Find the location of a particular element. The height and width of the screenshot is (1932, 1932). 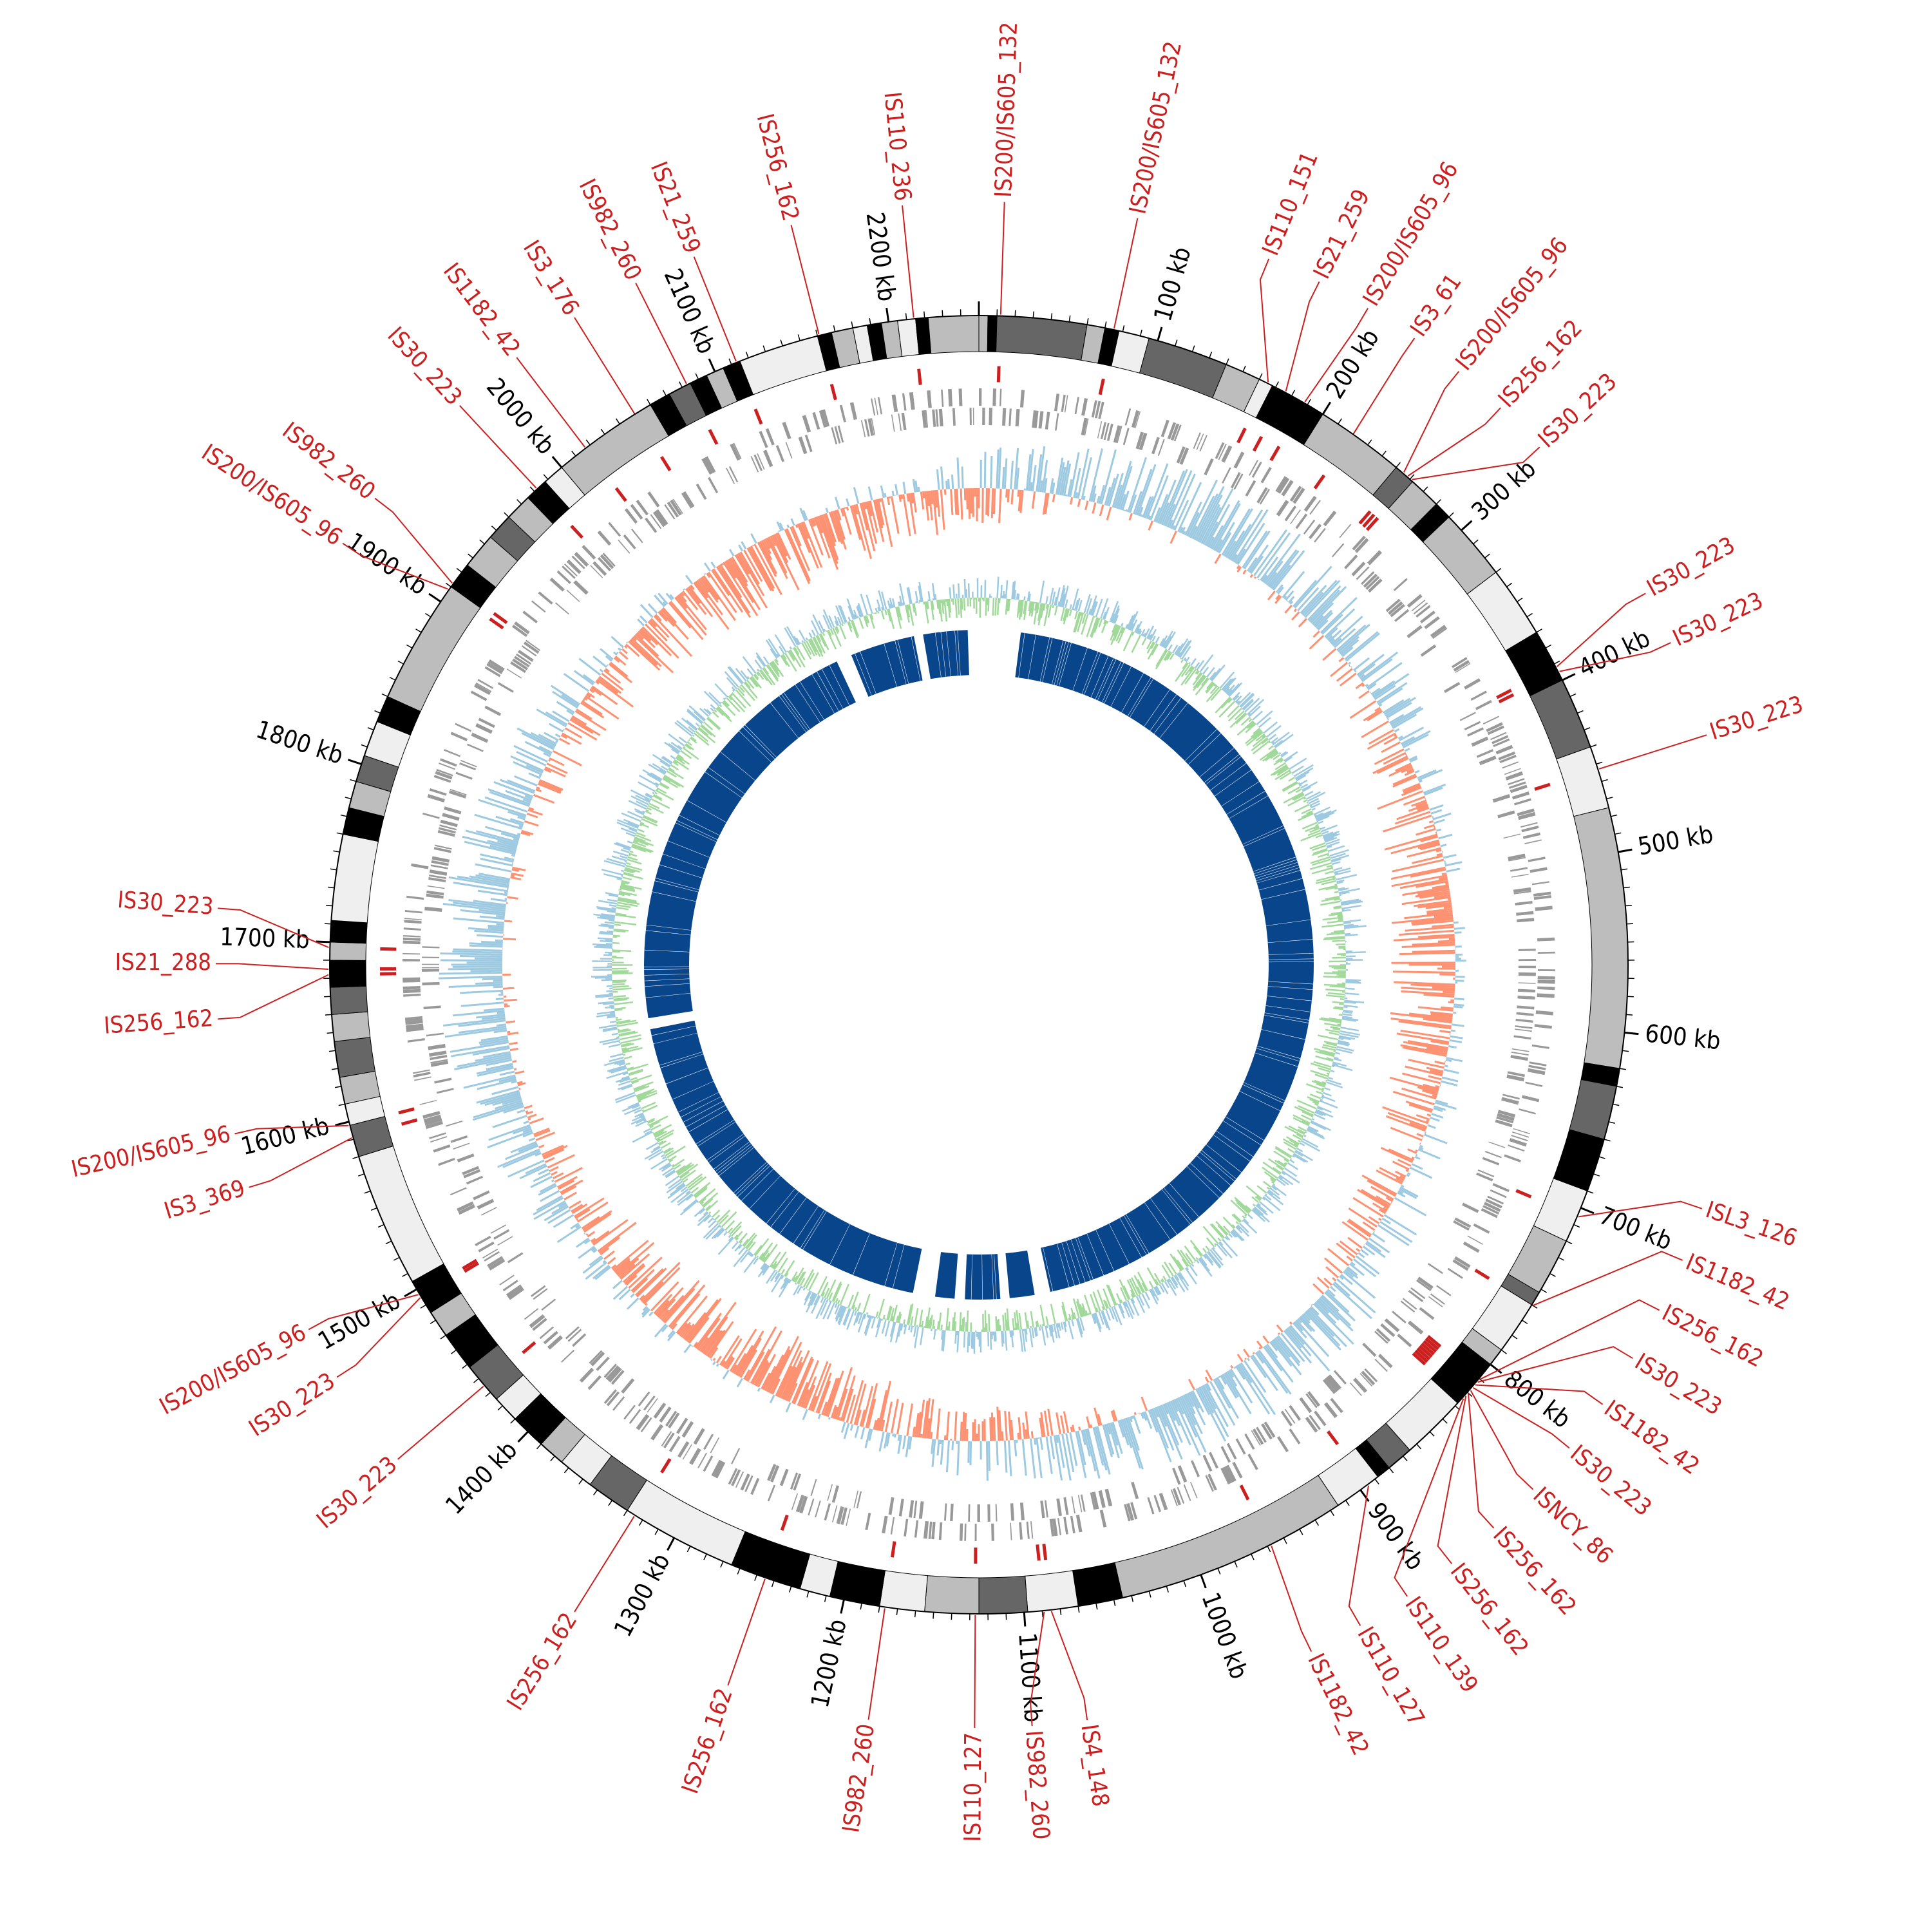

scale-label: 1000 kb is located at coordinates (1224, 1636).